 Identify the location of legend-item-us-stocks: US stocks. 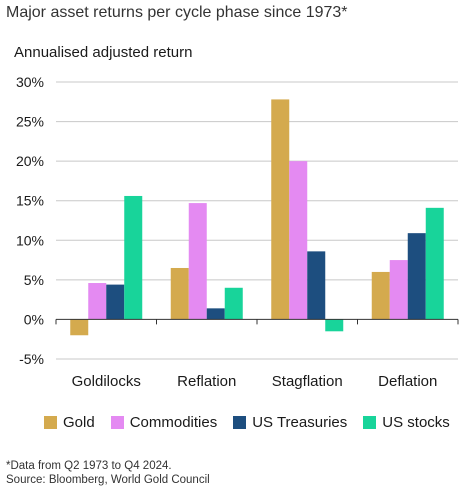
(406, 422).